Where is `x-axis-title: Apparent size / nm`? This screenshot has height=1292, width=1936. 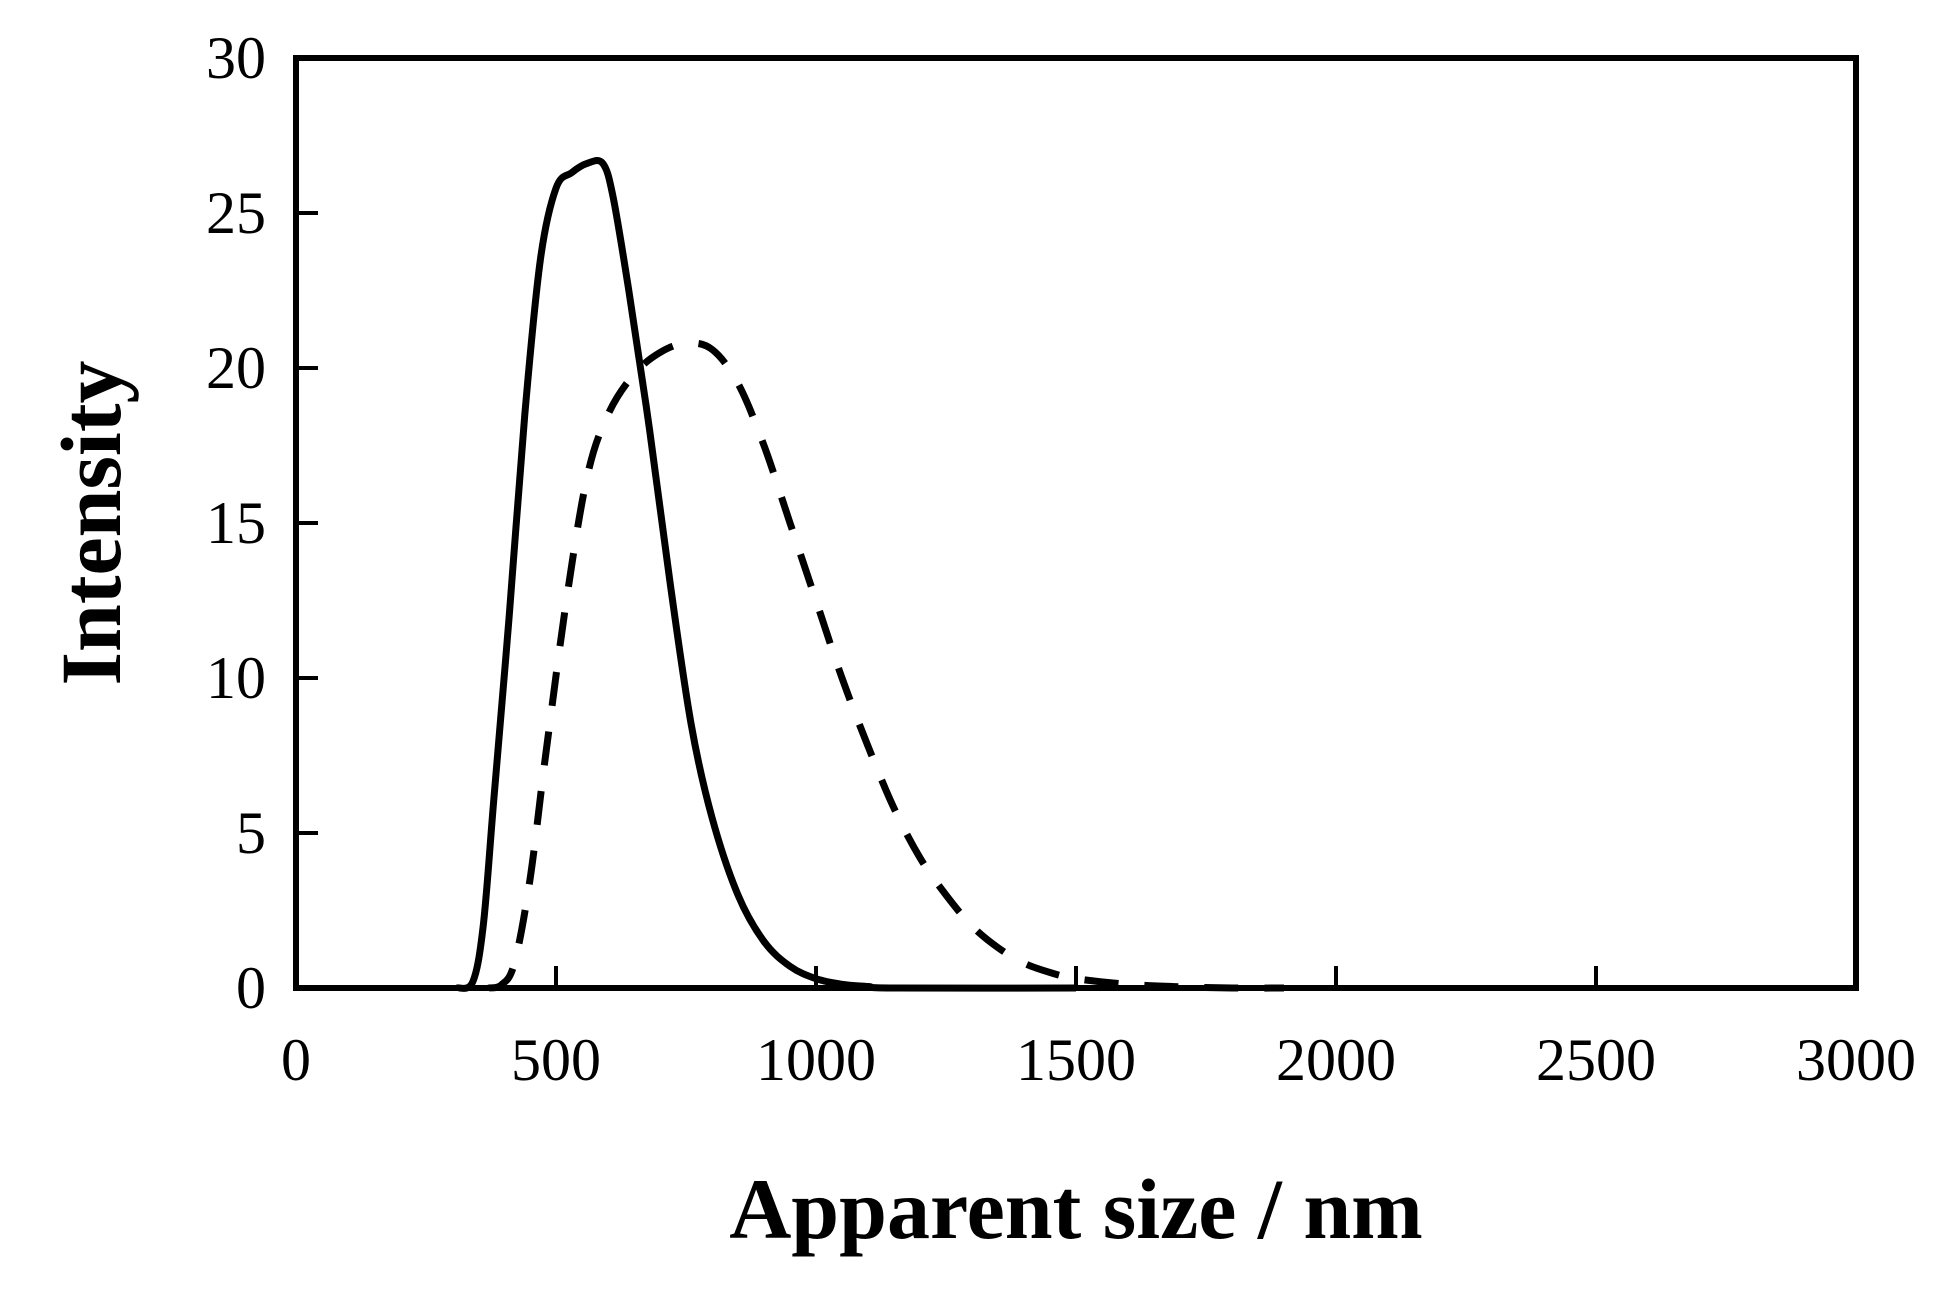 x-axis-title: Apparent size / nm is located at coordinates (1076, 1209).